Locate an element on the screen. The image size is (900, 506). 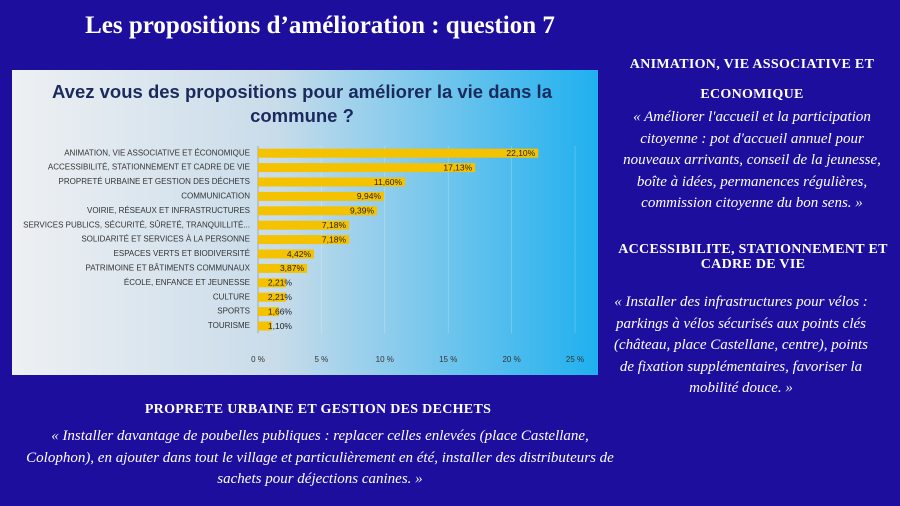
x-tick-label: 5 % is located at coordinates (322, 359).